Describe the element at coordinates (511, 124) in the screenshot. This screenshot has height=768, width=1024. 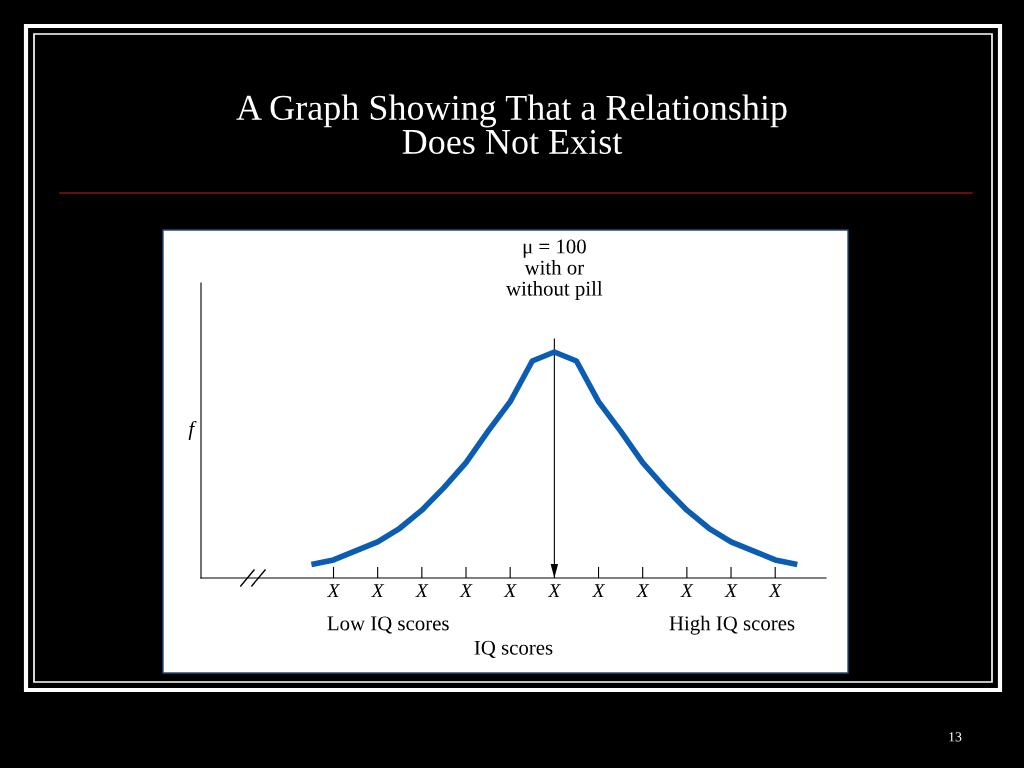
I see `chart-title: A Graph Showing That a Relationship Does Not Exist` at that location.